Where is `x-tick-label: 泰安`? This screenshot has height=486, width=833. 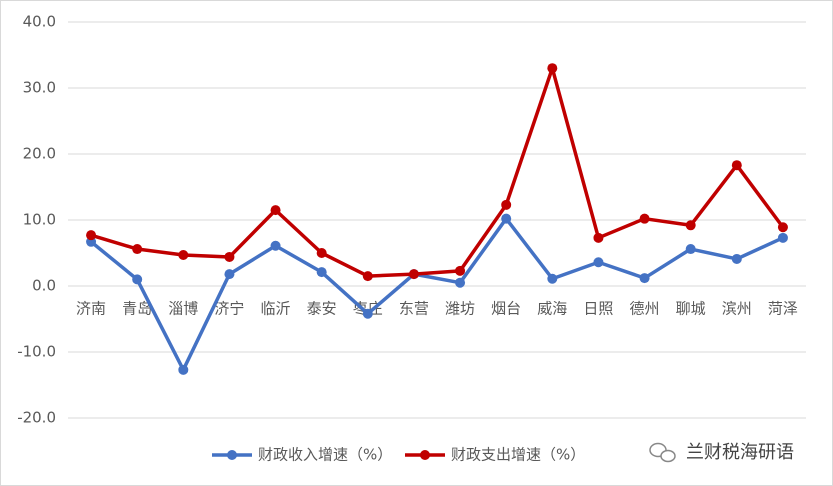 x-tick-label: 泰安 is located at coordinates (322, 309).